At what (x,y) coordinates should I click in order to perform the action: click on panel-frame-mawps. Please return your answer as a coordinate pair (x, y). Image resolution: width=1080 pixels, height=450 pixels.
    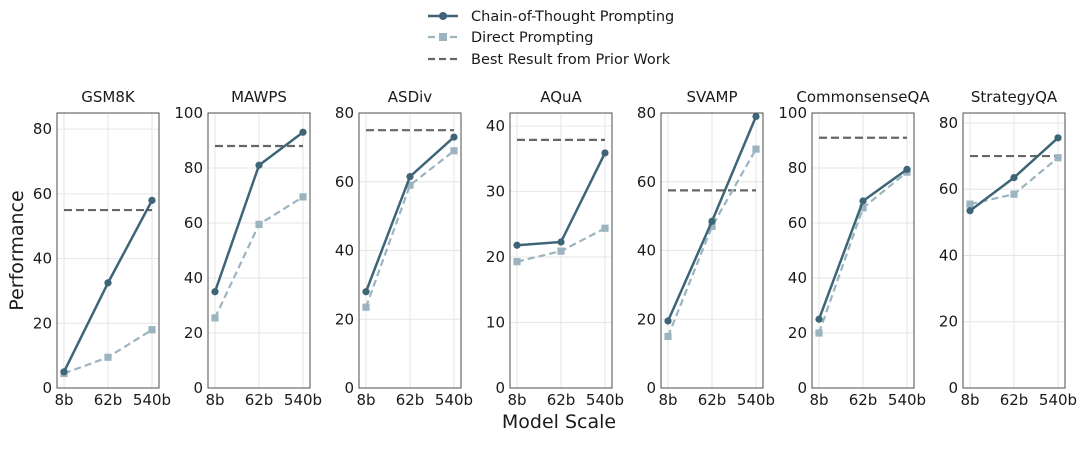
    Looking at the image, I should click on (259, 250).